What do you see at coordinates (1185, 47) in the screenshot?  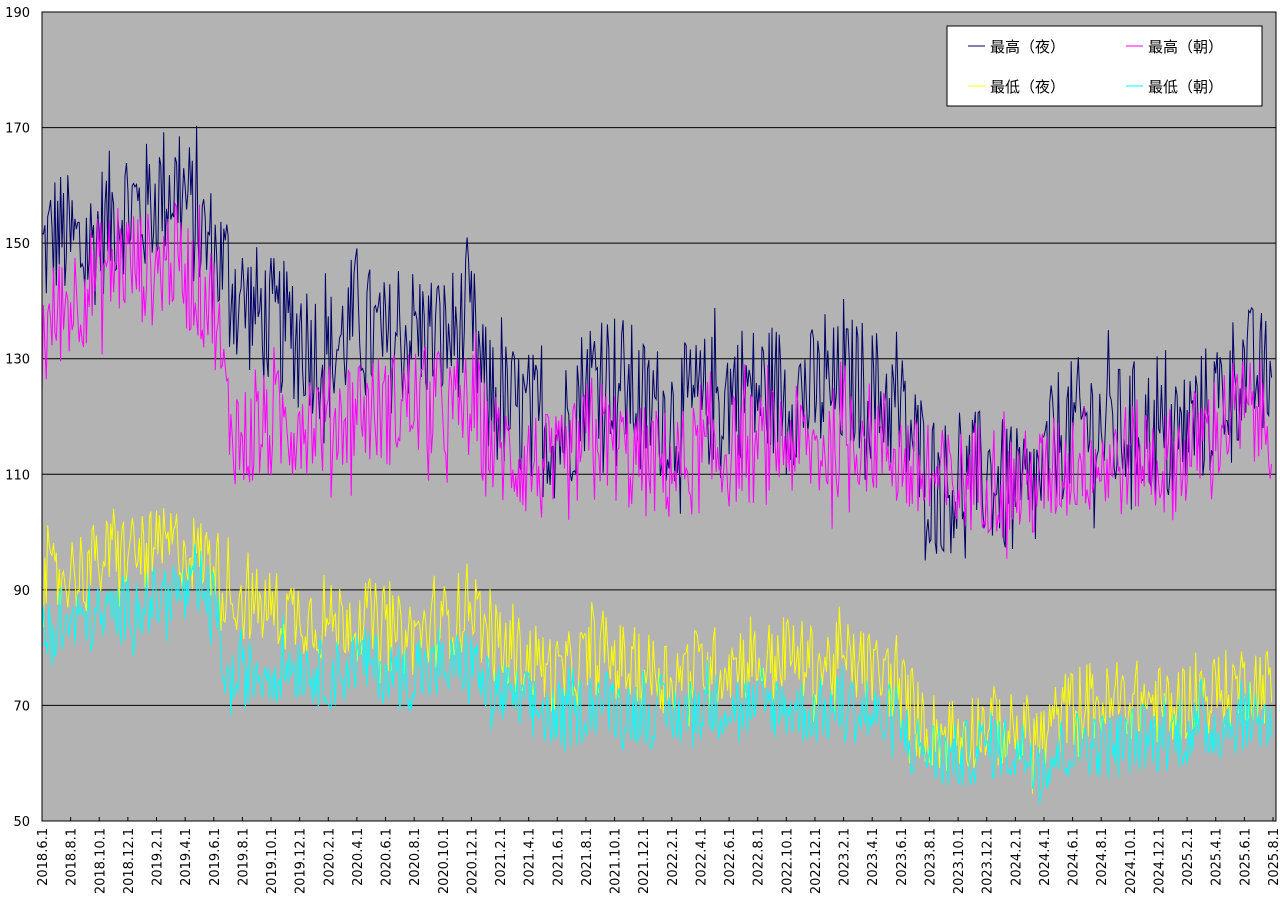 I see `legend-label-1: 最高（朝）` at bounding box center [1185, 47].